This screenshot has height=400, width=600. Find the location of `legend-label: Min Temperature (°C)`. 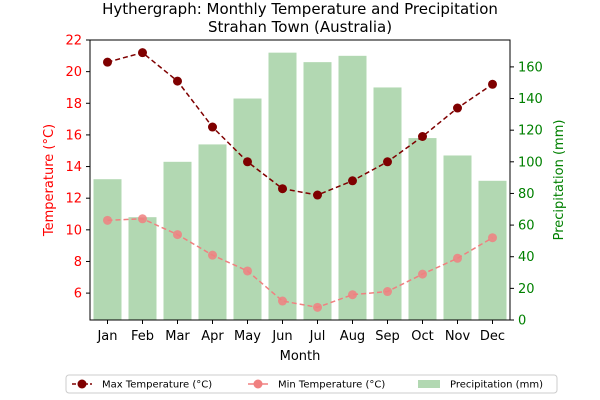

legend-label: Min Temperature (°C) is located at coordinates (331, 385).